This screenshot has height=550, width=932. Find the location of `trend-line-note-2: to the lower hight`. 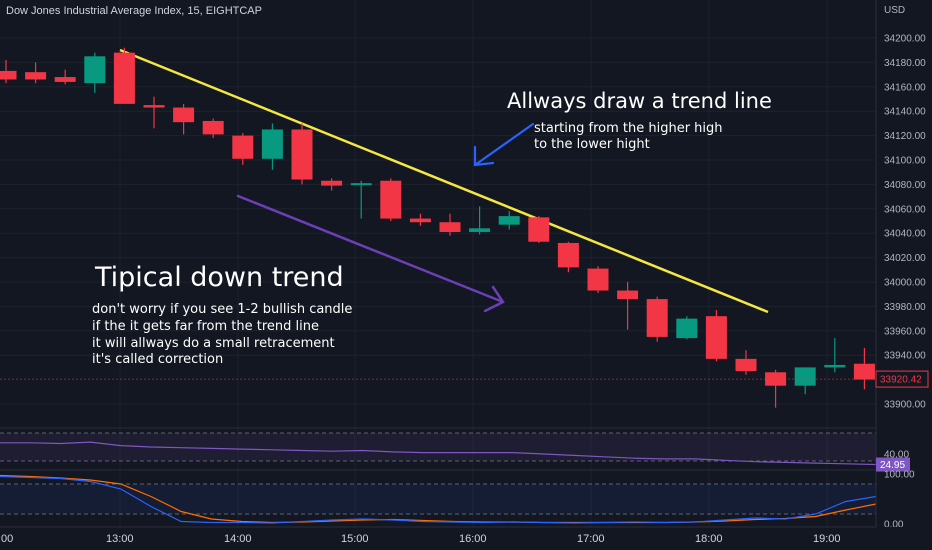

trend-line-note-2: to the lower hight is located at coordinates (592, 144).